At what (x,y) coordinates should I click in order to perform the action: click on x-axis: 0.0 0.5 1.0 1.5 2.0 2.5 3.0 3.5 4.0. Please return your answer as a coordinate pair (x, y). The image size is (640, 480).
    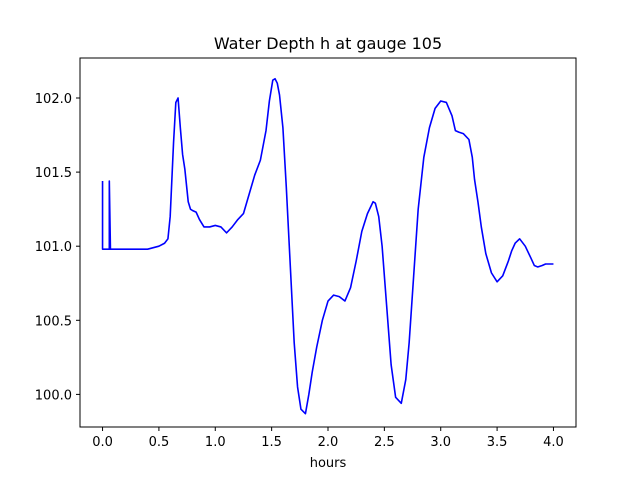
    Looking at the image, I should click on (328, 438).